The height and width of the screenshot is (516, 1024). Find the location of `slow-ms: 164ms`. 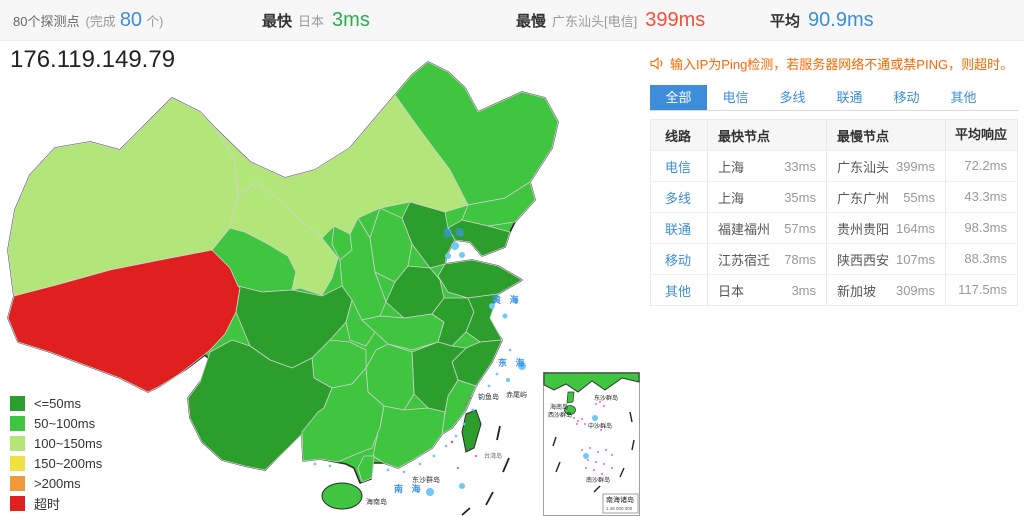

slow-ms: 164ms is located at coordinates (915, 228).